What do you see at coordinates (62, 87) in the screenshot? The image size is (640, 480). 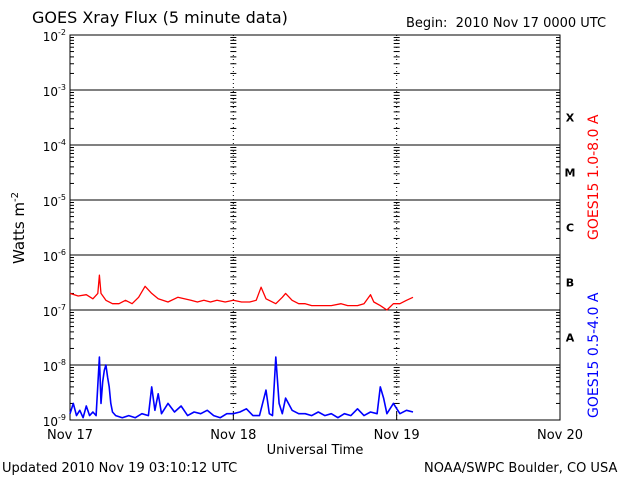 I see `y-tick-label-sup: -3` at bounding box center [62, 87].